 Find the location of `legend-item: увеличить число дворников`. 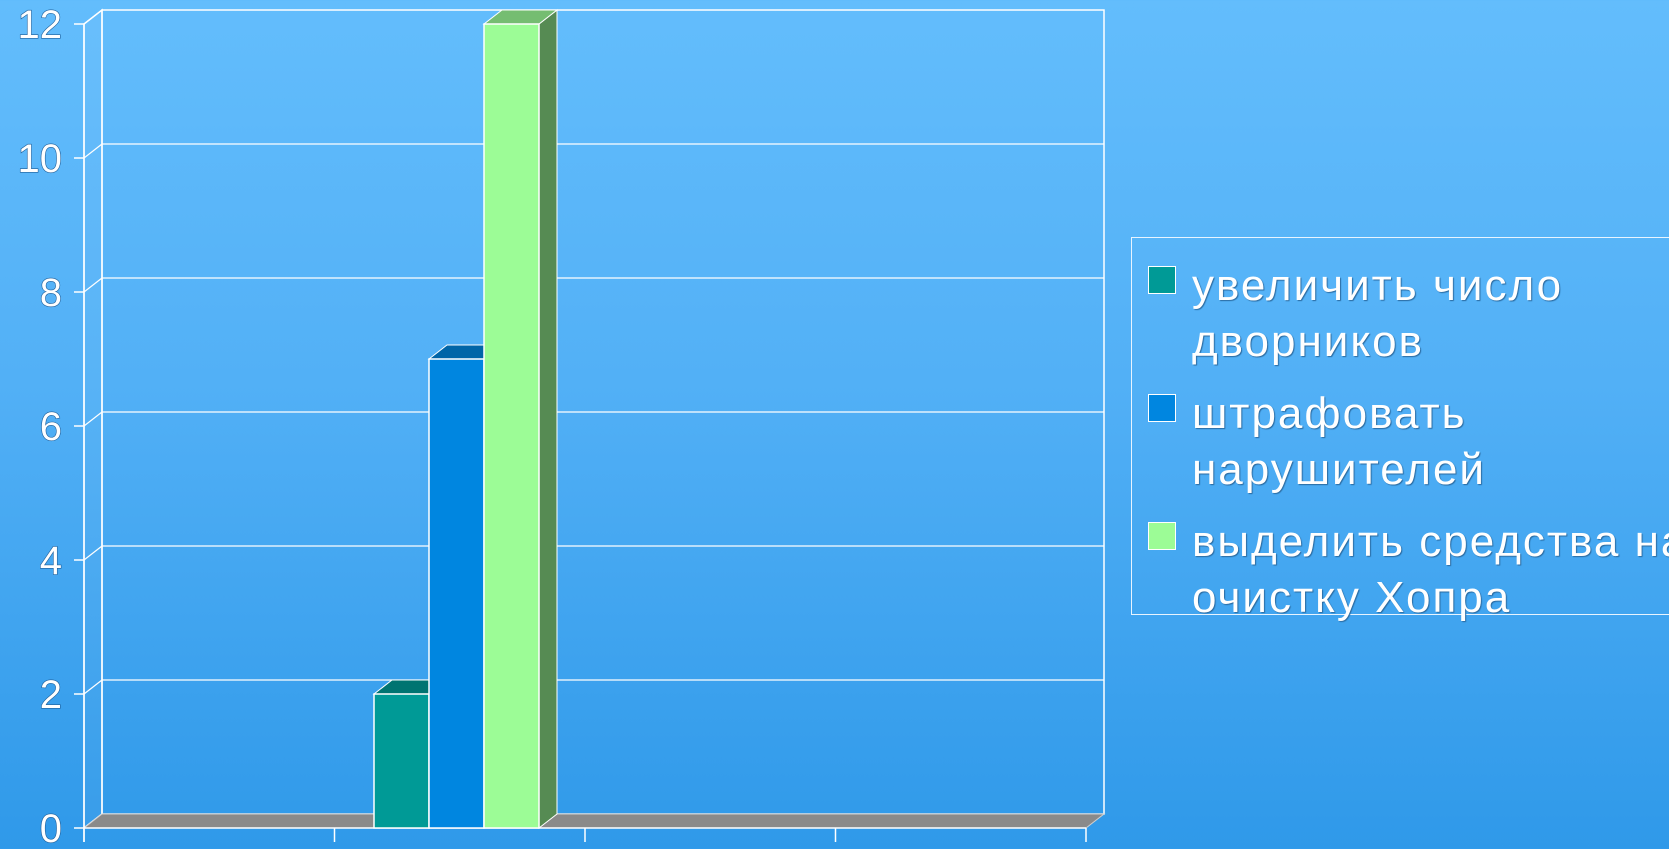

legend-item: увеличить число дворников is located at coordinates (1408, 314).